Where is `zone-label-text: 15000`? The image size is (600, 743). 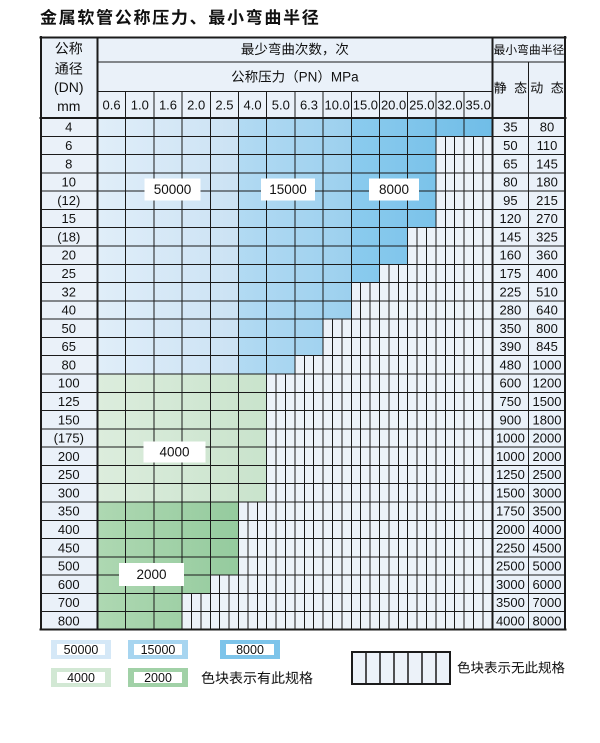
zone-label-text: 15000 is located at coordinates (288, 189).